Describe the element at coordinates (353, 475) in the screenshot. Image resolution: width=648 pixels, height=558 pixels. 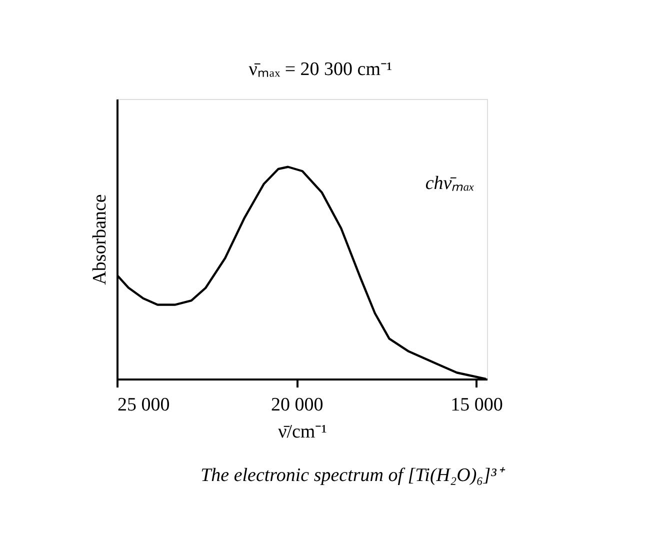
I see `text: The electronic spectrum of [Ti(H₂O)₆]³⁺` at that location.